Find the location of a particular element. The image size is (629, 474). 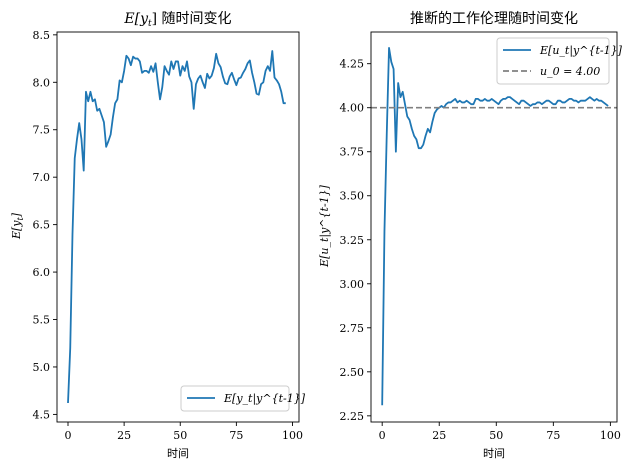

y-tick-label: 3.75 is located at coordinates (352, 152).